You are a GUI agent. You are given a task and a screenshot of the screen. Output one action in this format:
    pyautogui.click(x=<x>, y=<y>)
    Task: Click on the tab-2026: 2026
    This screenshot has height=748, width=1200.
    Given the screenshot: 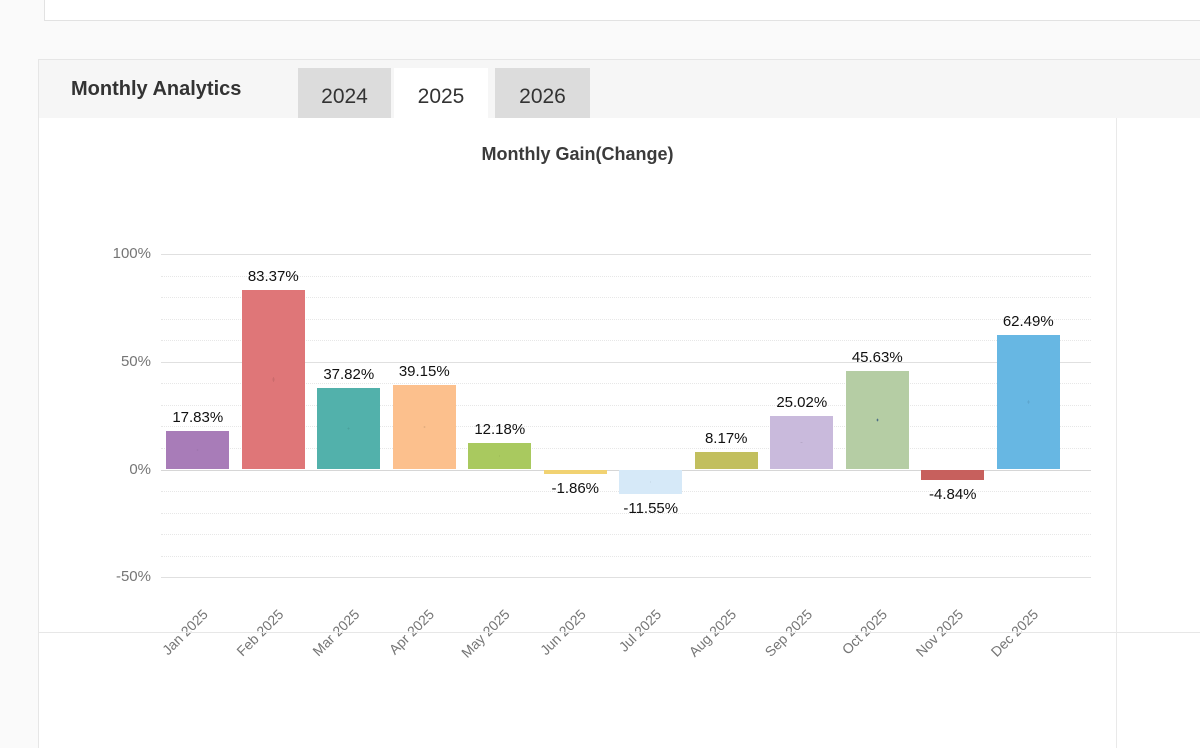 What is the action you would take?
    pyautogui.click(x=542, y=96)
    